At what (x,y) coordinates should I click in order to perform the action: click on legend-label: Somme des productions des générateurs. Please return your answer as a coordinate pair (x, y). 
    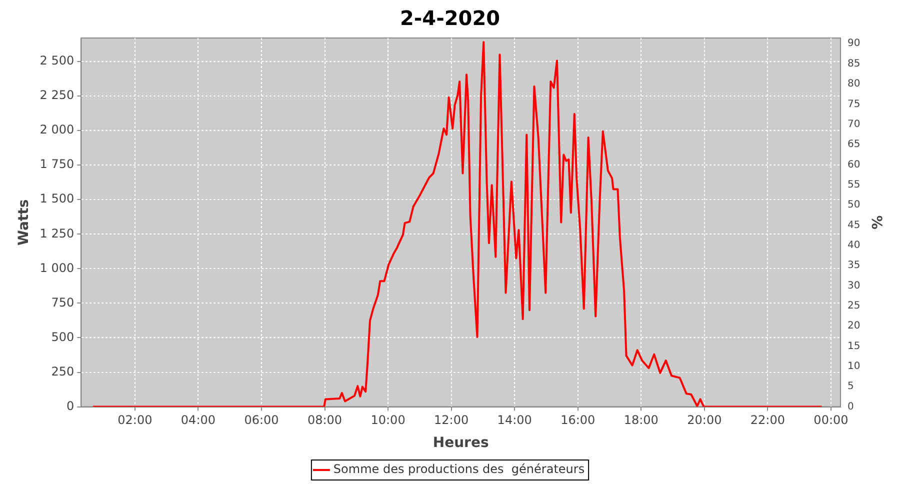
    Looking at the image, I should click on (459, 469).